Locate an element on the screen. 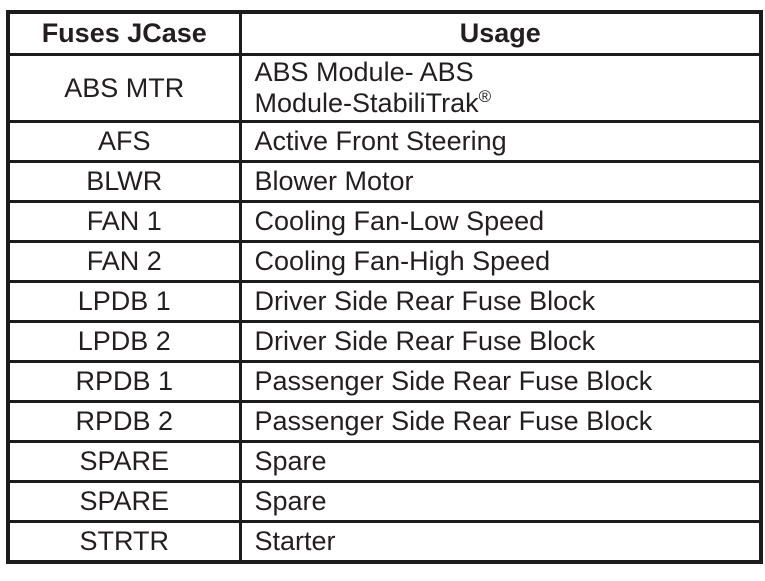  usage-cell: Active Front Steering is located at coordinates (500, 141).